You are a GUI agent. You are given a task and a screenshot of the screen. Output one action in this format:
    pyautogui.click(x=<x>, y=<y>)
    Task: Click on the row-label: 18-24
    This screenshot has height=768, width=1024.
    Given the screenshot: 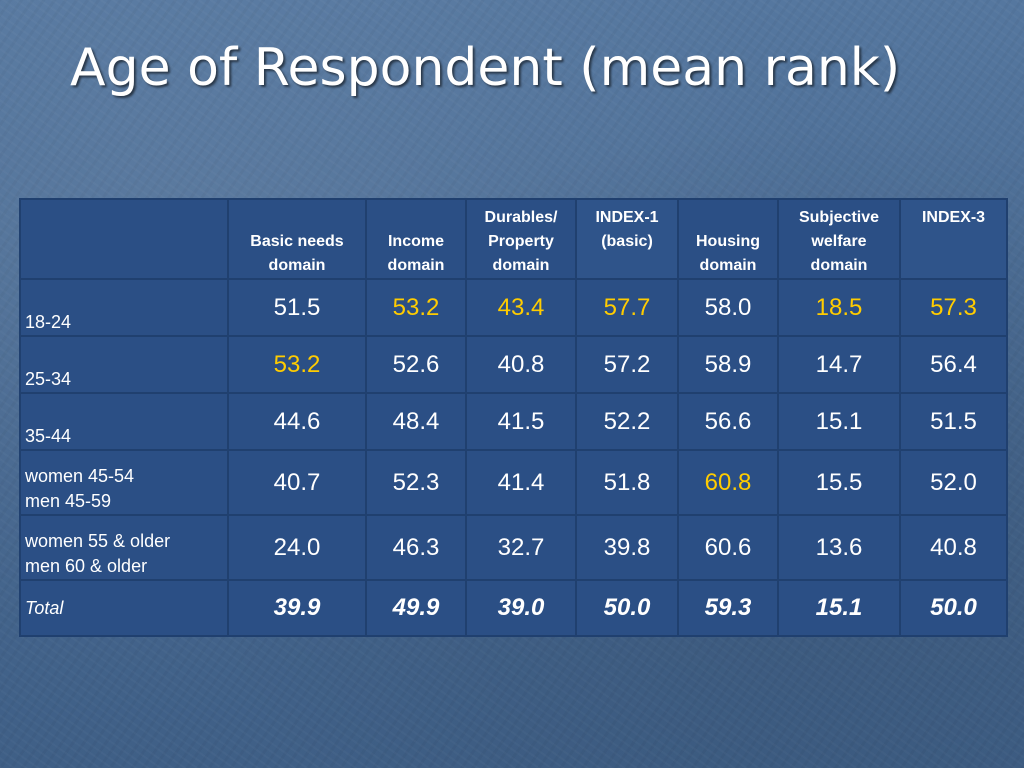 What is the action you would take?
    pyautogui.click(x=124, y=307)
    